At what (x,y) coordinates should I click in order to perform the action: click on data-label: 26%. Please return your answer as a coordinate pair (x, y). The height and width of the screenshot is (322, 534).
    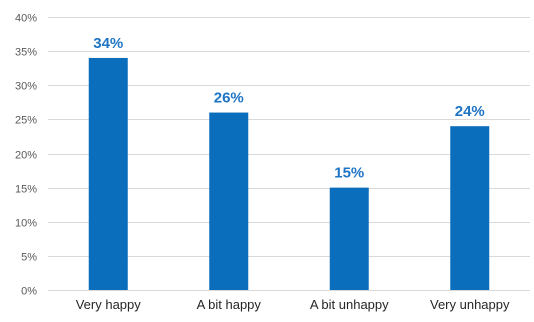
    Looking at the image, I should click on (229, 98).